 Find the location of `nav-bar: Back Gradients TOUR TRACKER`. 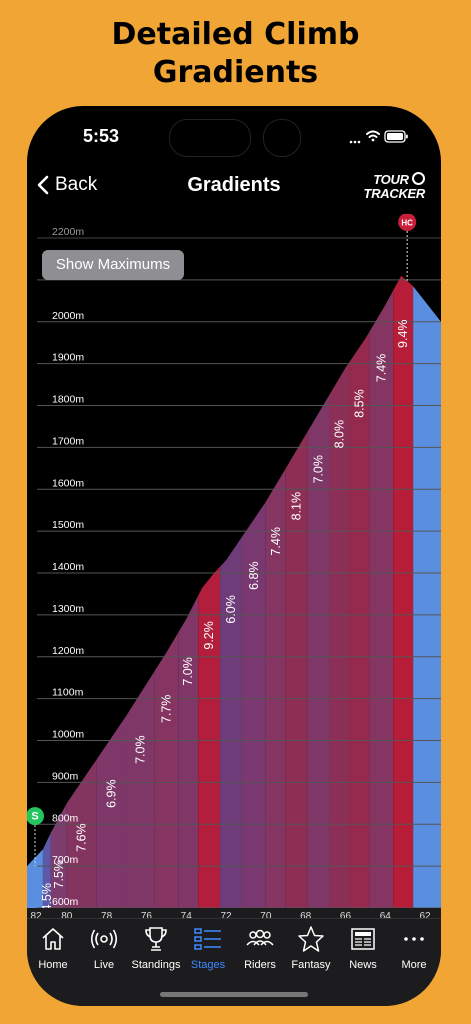

nav-bar: Back Gradients TOUR TRACKER is located at coordinates (234, 188).